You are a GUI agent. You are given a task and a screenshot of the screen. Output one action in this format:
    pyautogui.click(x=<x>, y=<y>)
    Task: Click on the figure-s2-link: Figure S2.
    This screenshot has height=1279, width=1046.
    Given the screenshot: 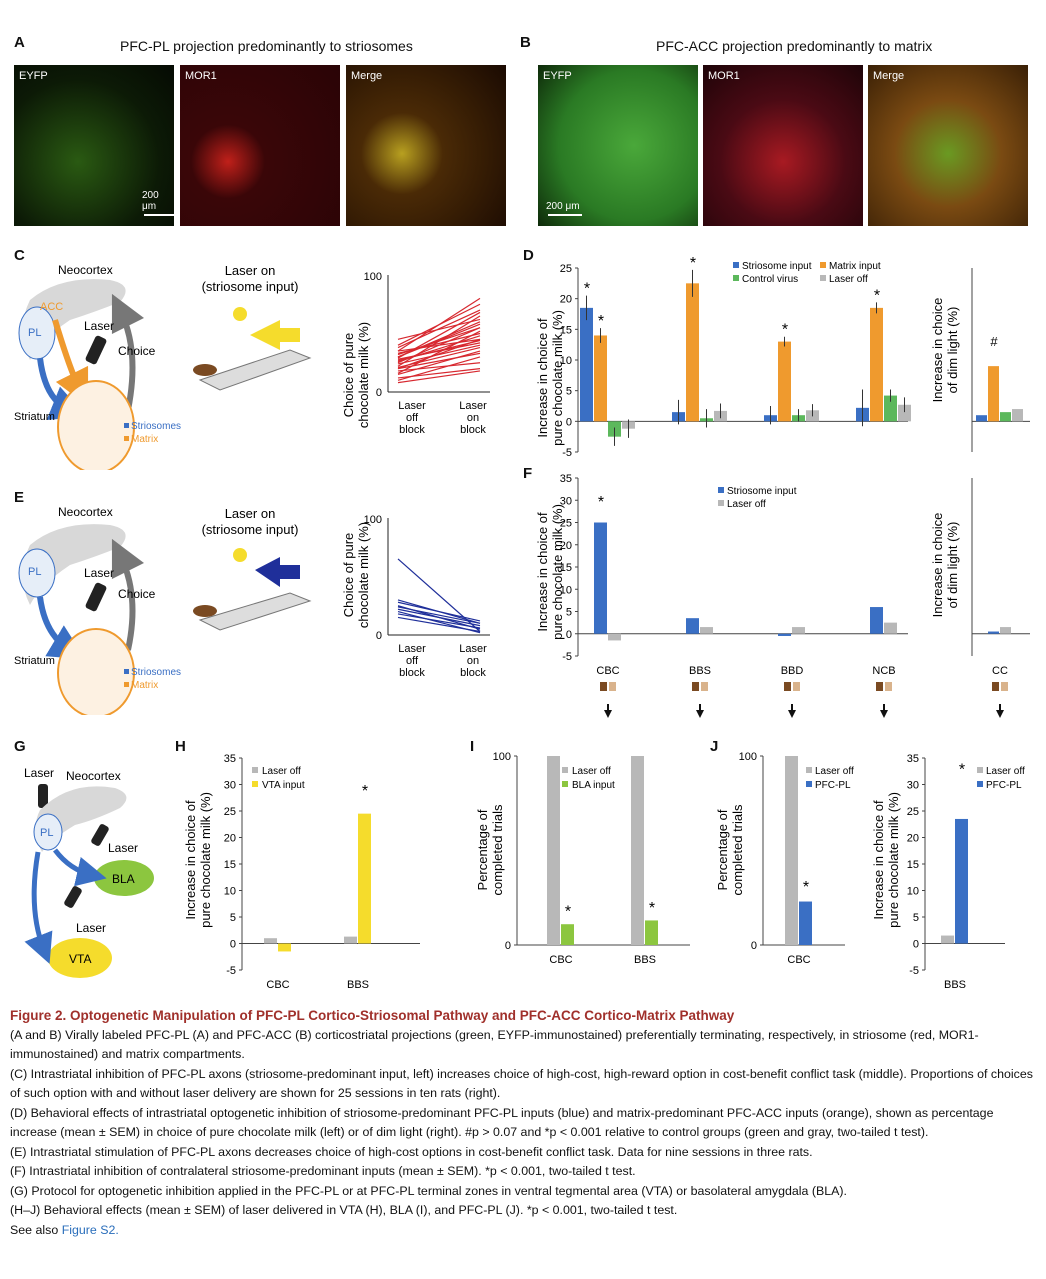 What is the action you would take?
    pyautogui.click(x=90, y=1229)
    